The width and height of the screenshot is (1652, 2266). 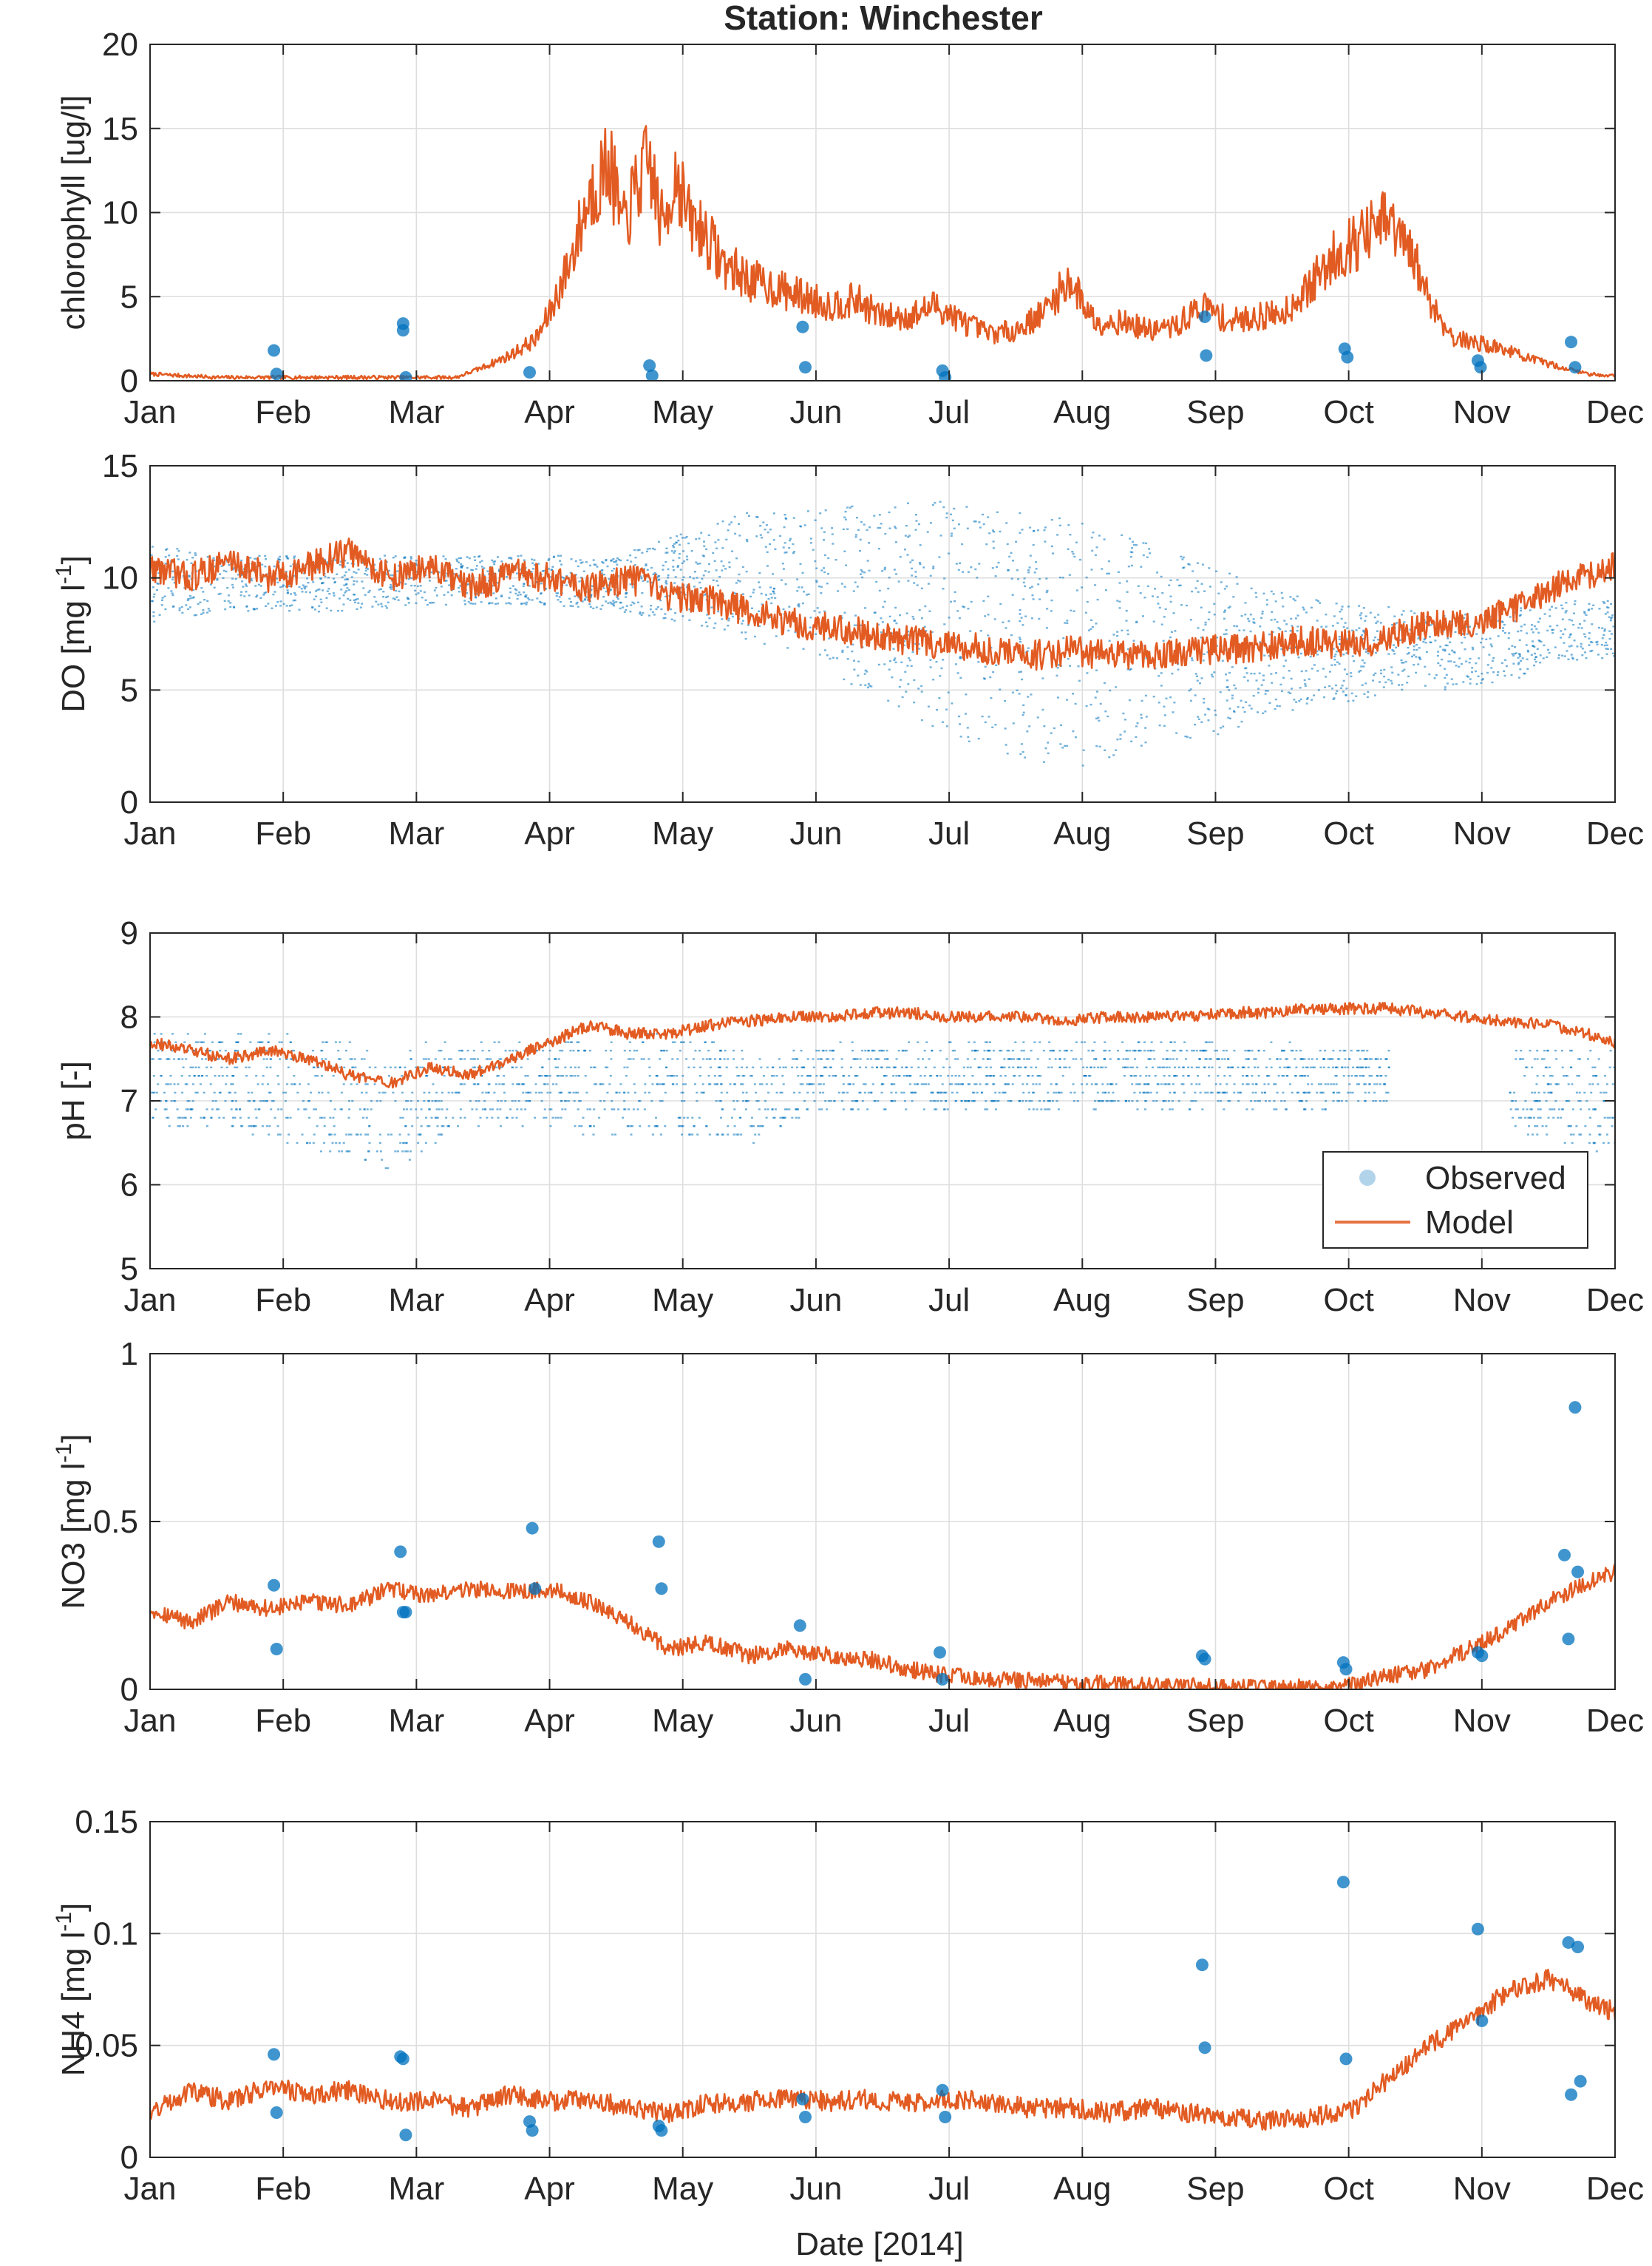 What do you see at coordinates (682, 412) in the screenshot?
I see `x-tick-label: May` at bounding box center [682, 412].